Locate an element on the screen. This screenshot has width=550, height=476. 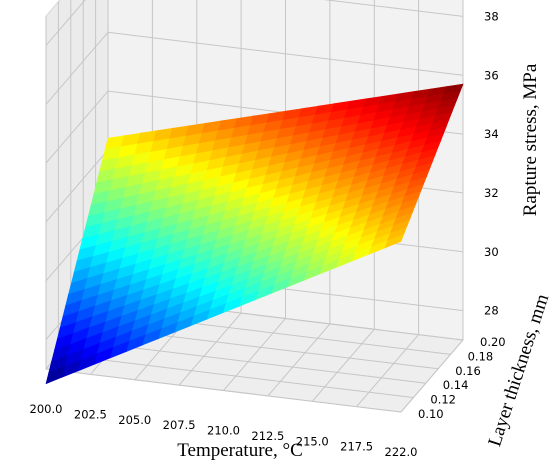
x-axis-title: Temperature, °C is located at coordinates (240, 450).